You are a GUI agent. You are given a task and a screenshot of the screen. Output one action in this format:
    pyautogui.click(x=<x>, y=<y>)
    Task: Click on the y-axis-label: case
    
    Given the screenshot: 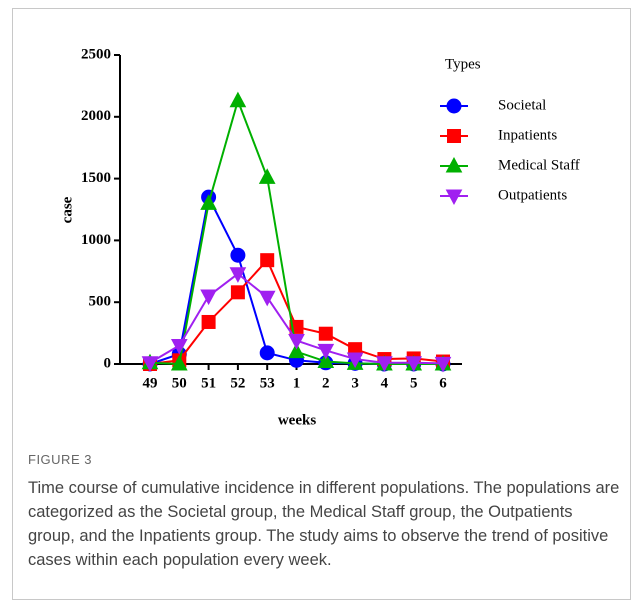 What is the action you would take?
    pyautogui.click(x=67, y=209)
    